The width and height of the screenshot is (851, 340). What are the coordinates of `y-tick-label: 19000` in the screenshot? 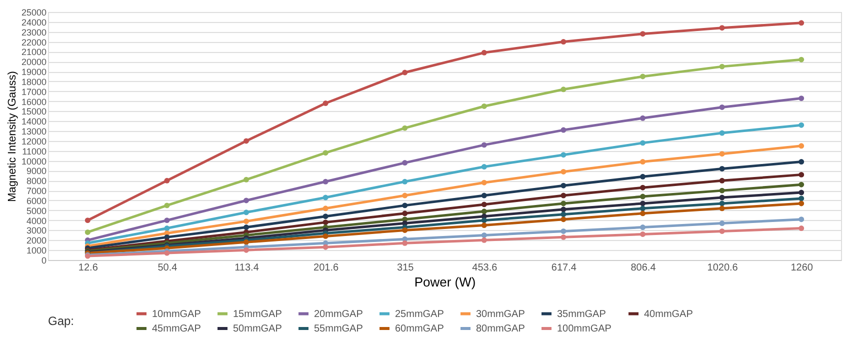 It's located at (33, 72).